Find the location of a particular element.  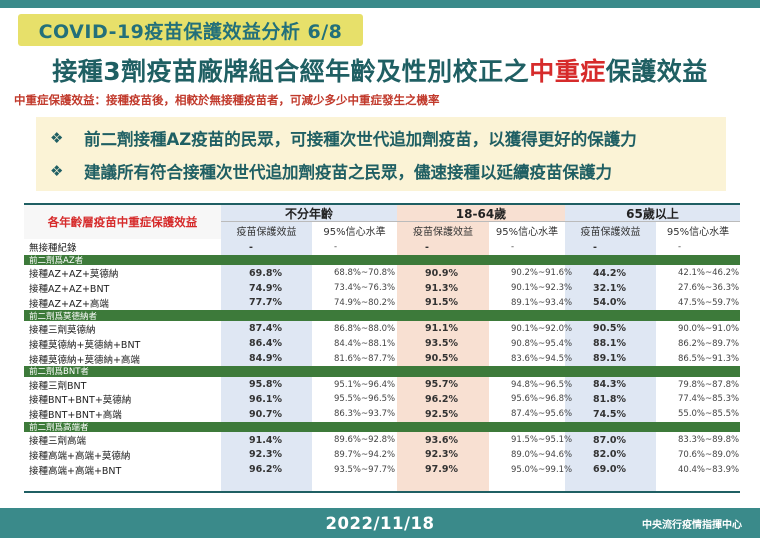

table-row: 無接種紀錄 - - - - - - is located at coordinates (382, 247).